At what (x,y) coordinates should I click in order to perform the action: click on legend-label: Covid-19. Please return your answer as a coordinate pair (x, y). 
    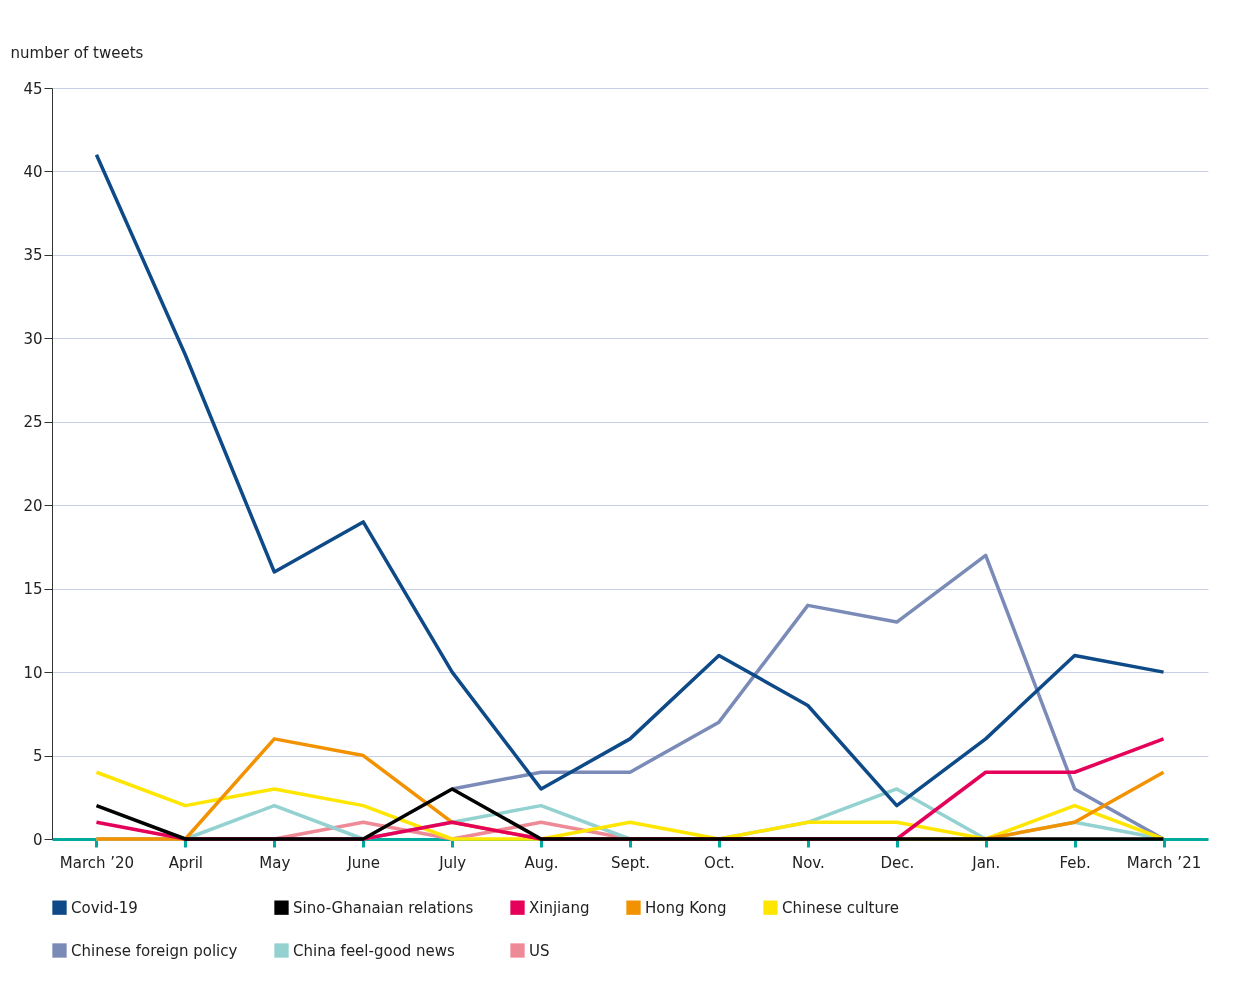
    Looking at the image, I should click on (104, 907).